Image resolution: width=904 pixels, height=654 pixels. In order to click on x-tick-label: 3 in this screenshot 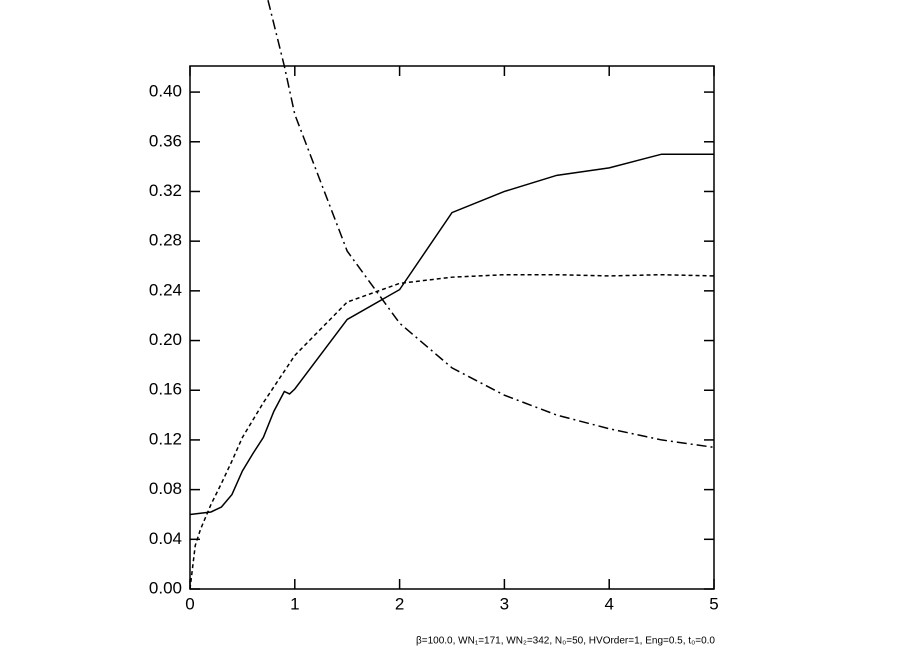, I will do `click(504, 603)`.